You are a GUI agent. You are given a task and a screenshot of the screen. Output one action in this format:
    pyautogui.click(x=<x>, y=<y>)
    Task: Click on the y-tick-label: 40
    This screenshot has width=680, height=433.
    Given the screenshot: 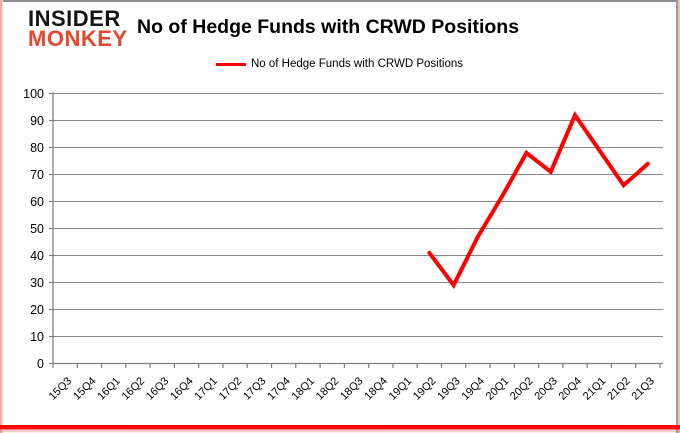 What is the action you would take?
    pyautogui.click(x=37, y=256)
    